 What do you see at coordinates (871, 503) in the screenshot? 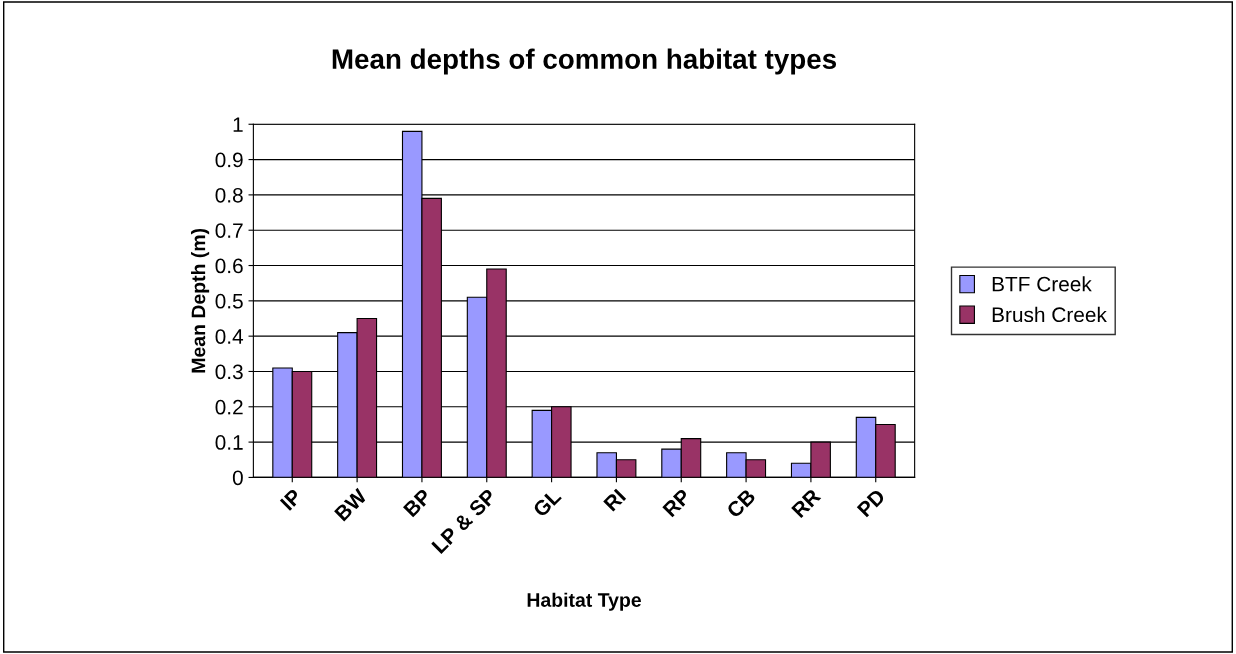
I see `x-tick-label: PD` at bounding box center [871, 503].